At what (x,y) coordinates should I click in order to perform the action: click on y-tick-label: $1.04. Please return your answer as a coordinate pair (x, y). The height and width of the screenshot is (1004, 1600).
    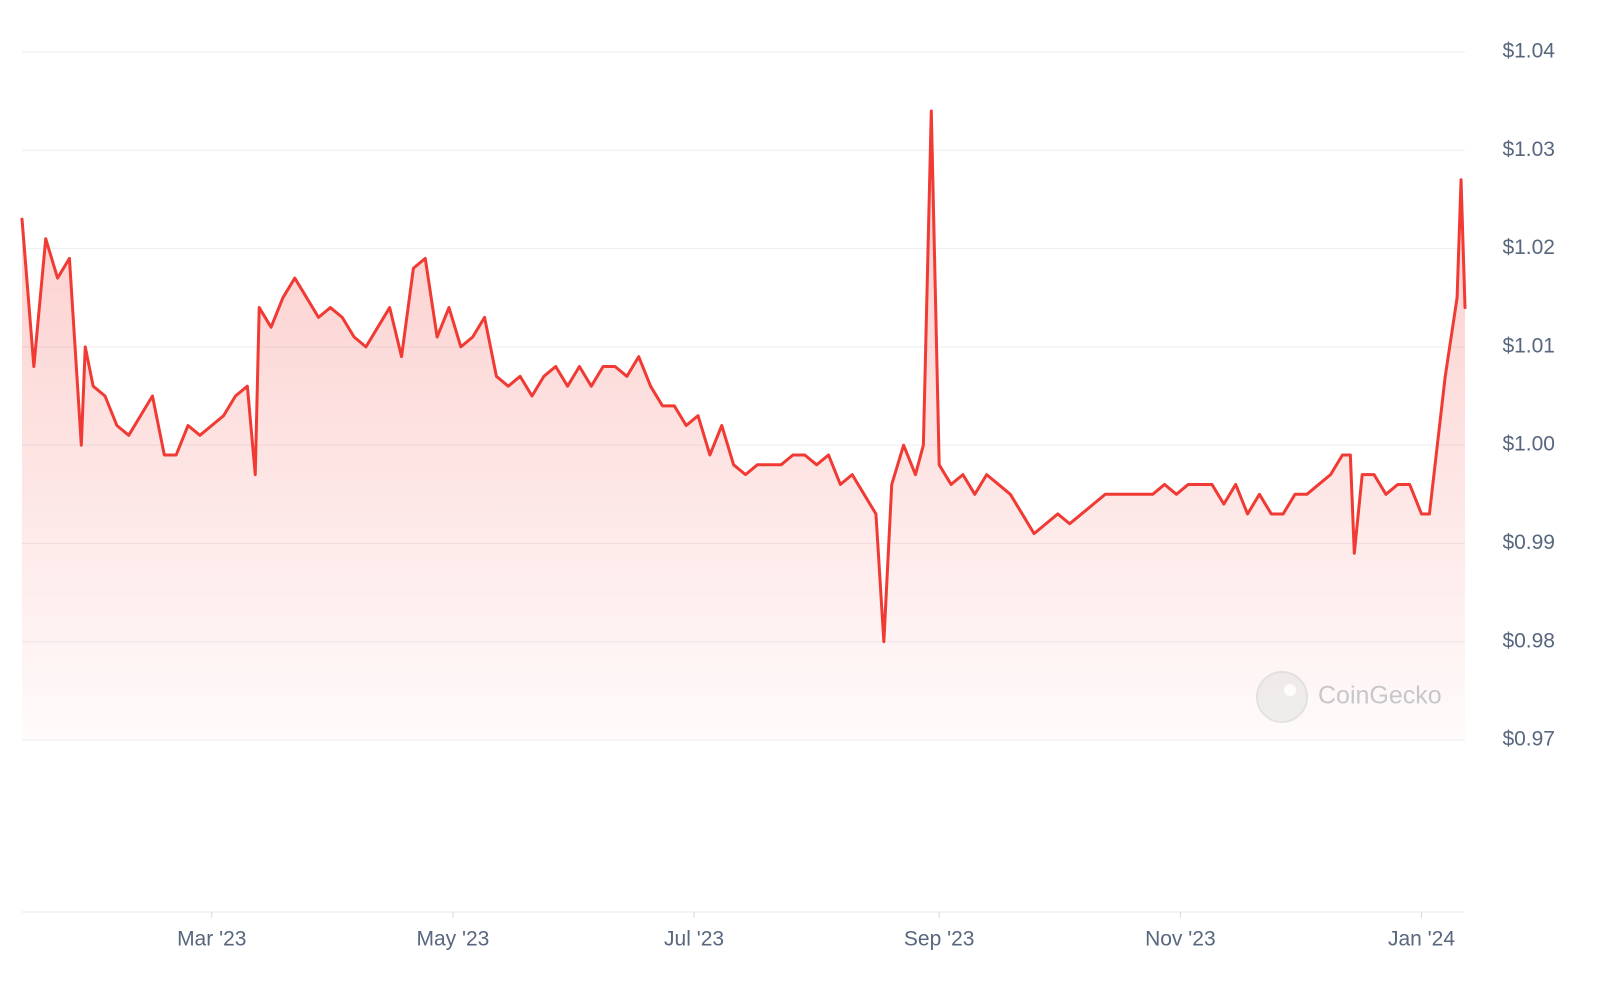
    Looking at the image, I should click on (1528, 51).